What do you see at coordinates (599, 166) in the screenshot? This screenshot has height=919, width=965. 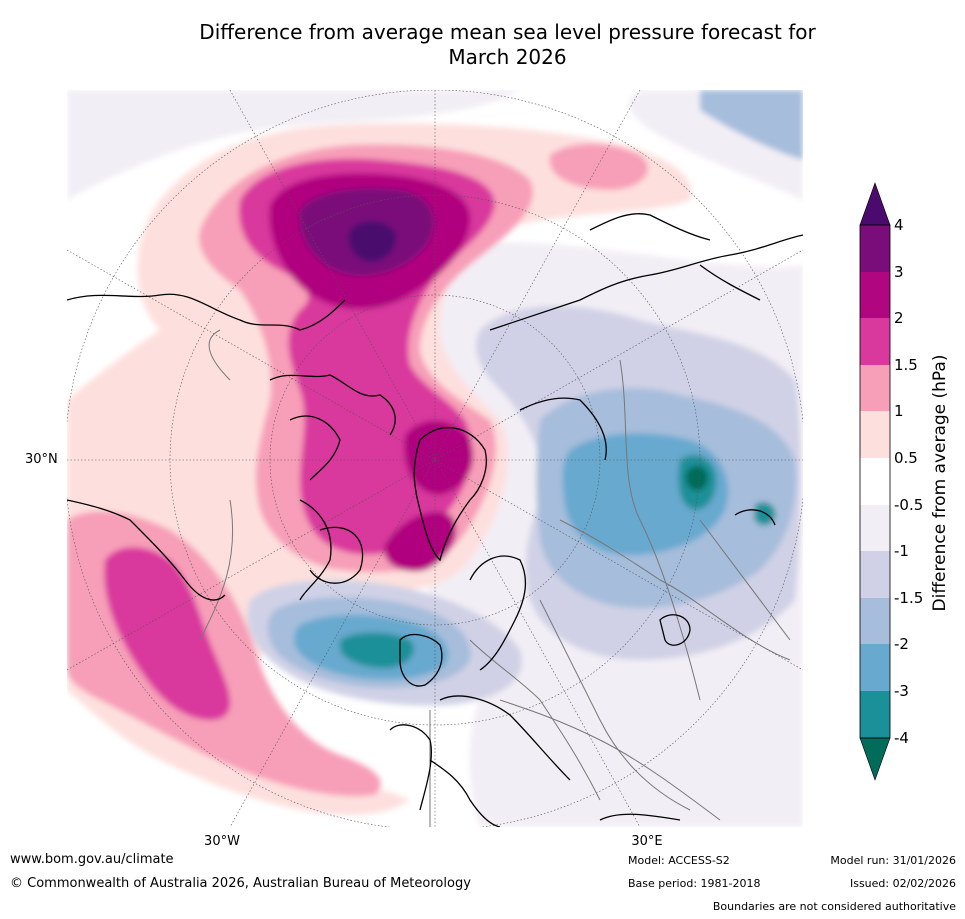 I see `anomaly-region-pink-nepac` at bounding box center [599, 166].